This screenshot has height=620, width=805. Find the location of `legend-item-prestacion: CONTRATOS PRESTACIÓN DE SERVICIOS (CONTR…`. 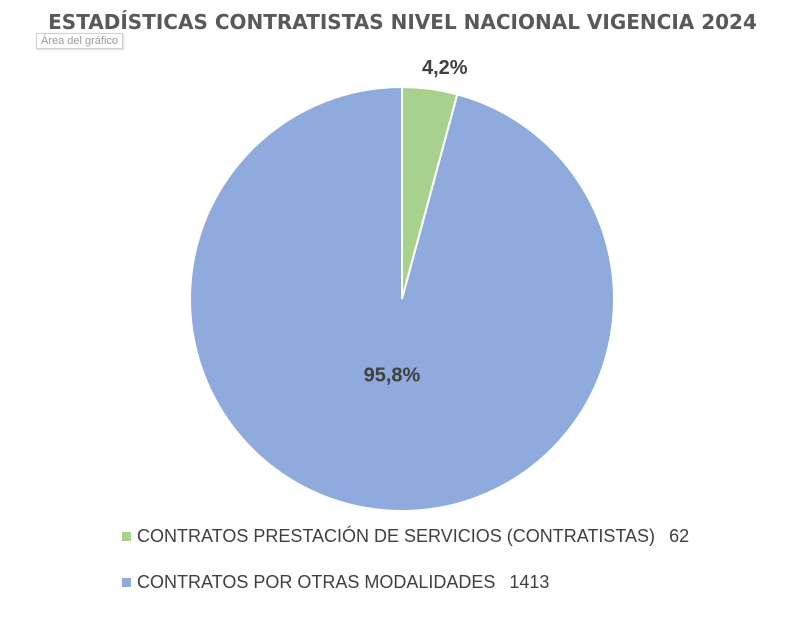

legend-item-prestacion: CONTRATOS PRESTACIÓN DE SERVICIOS (CONTR… is located at coordinates (405, 536).